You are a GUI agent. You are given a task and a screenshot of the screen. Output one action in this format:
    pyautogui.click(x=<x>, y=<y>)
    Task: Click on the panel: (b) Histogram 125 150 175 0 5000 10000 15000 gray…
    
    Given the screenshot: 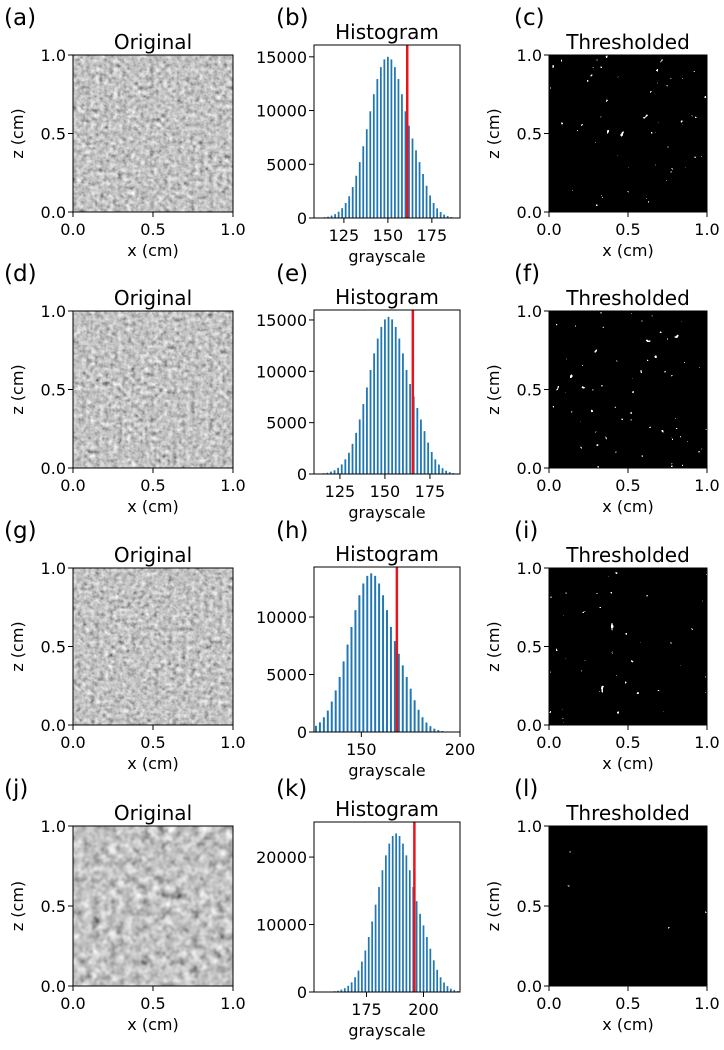 What is the action you would take?
    pyautogui.click(x=358, y=135)
    